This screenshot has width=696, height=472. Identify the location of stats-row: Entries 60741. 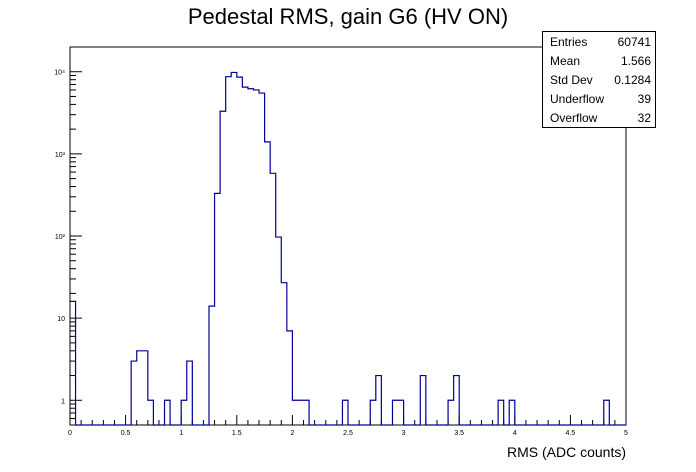
(599, 41).